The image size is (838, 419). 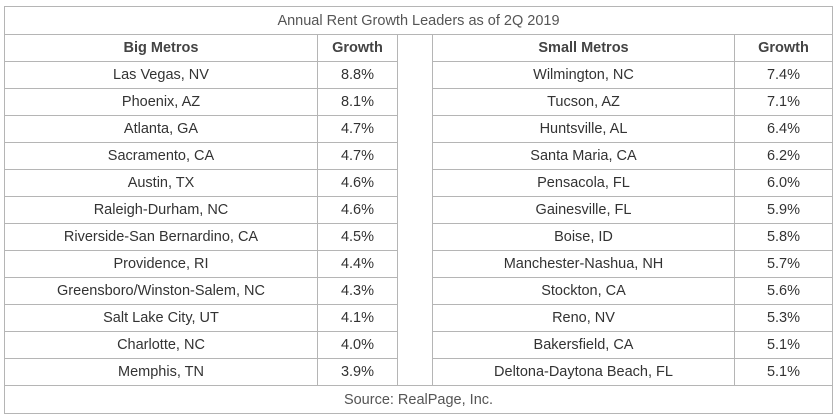 I want to click on metro-cell: Santa Maria, CA, so click(x=583, y=156).